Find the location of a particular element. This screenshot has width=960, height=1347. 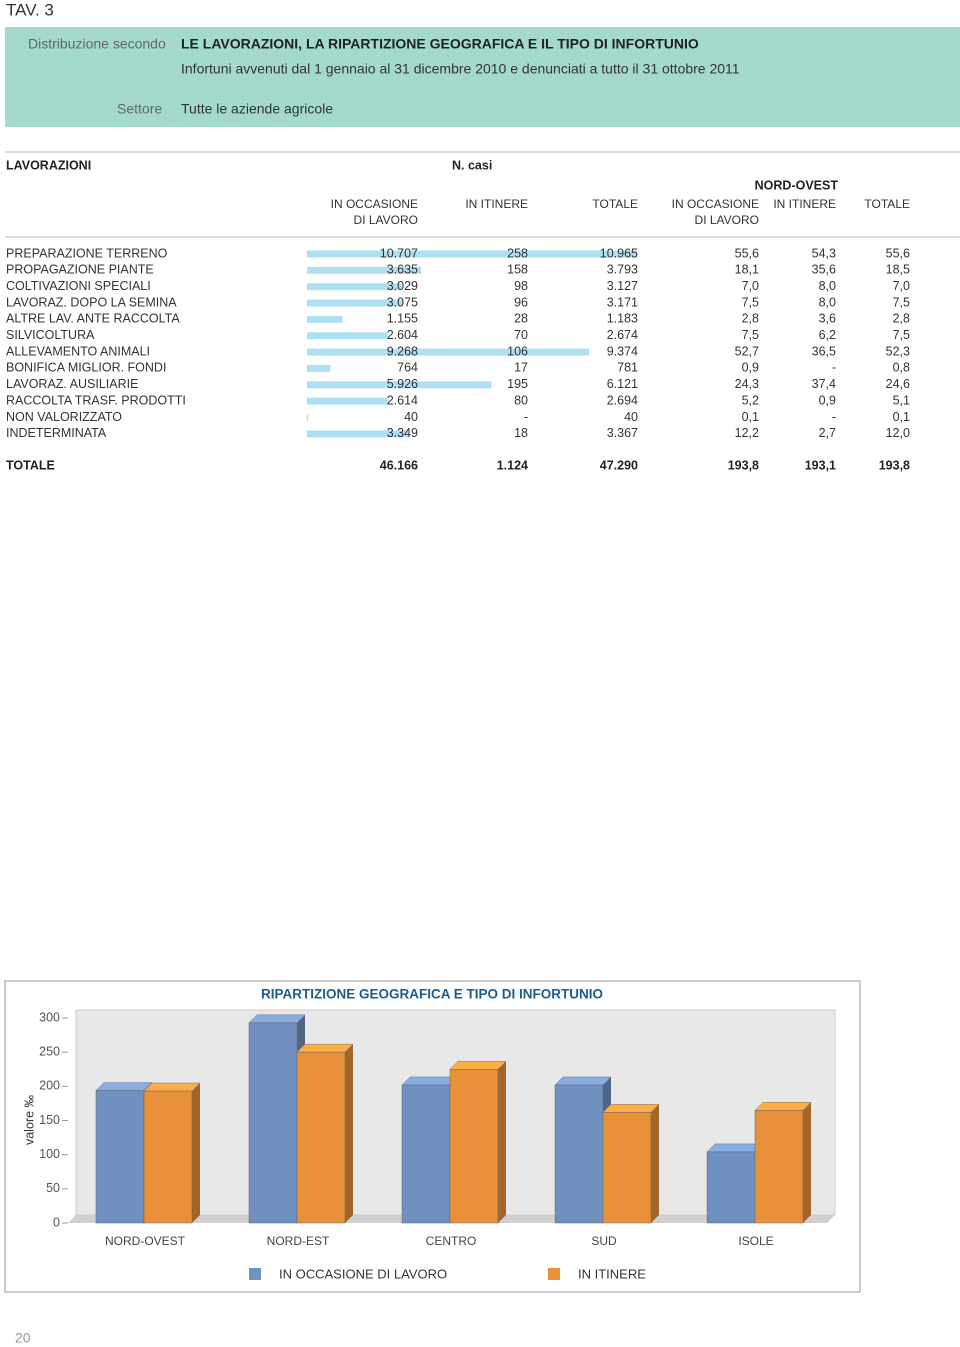

cell: 10.707 is located at coordinates (399, 253).